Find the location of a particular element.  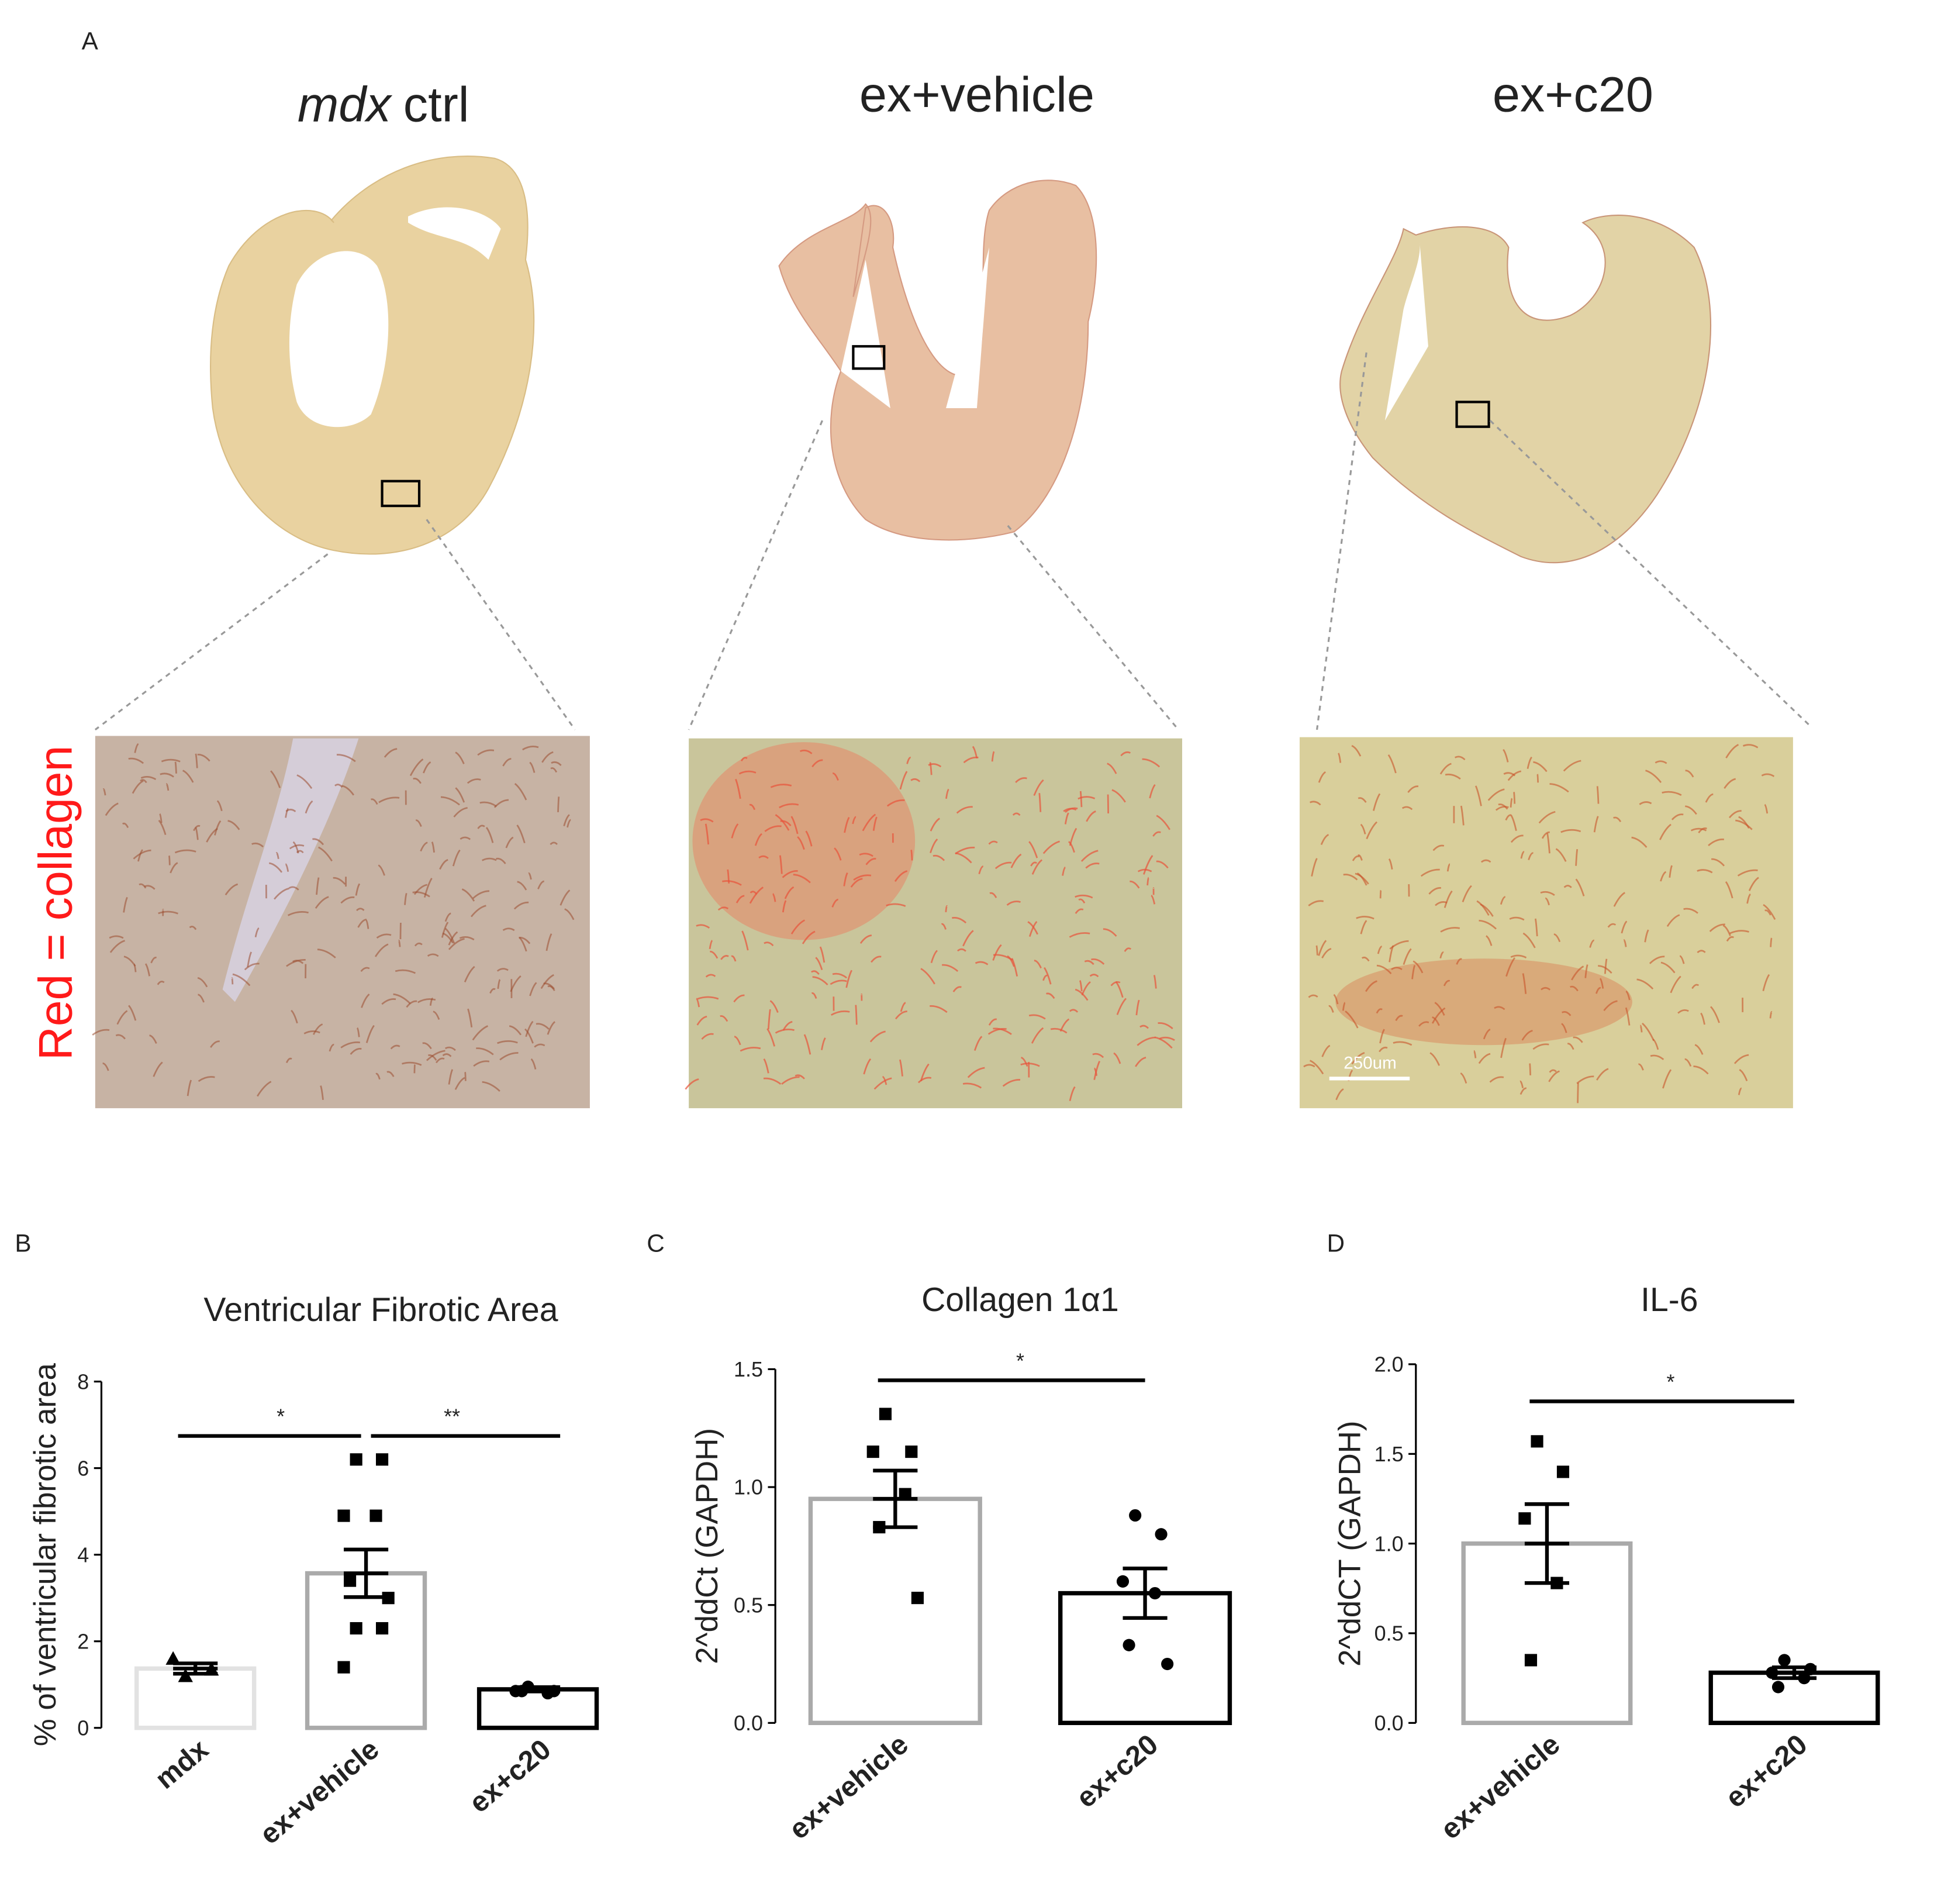

zoom-box is located at coordinates (401, 494).